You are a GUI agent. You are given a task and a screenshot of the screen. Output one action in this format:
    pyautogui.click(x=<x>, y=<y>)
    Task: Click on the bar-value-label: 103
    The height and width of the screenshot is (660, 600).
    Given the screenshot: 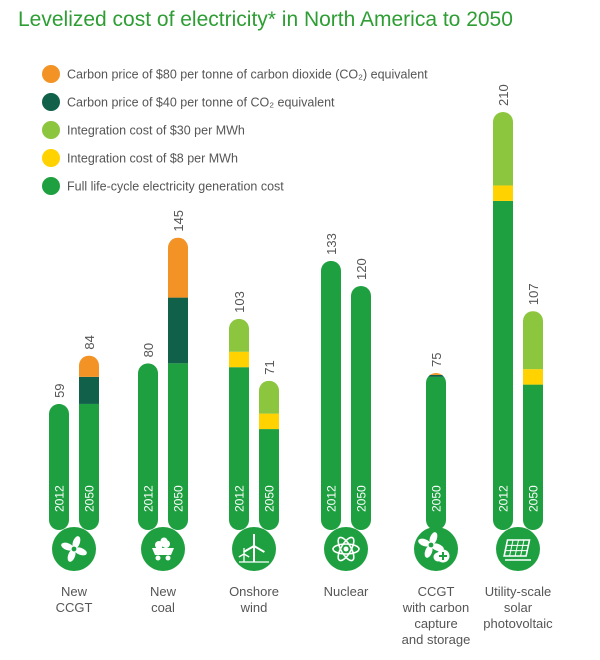 What is the action you would take?
    pyautogui.click(x=239, y=302)
    